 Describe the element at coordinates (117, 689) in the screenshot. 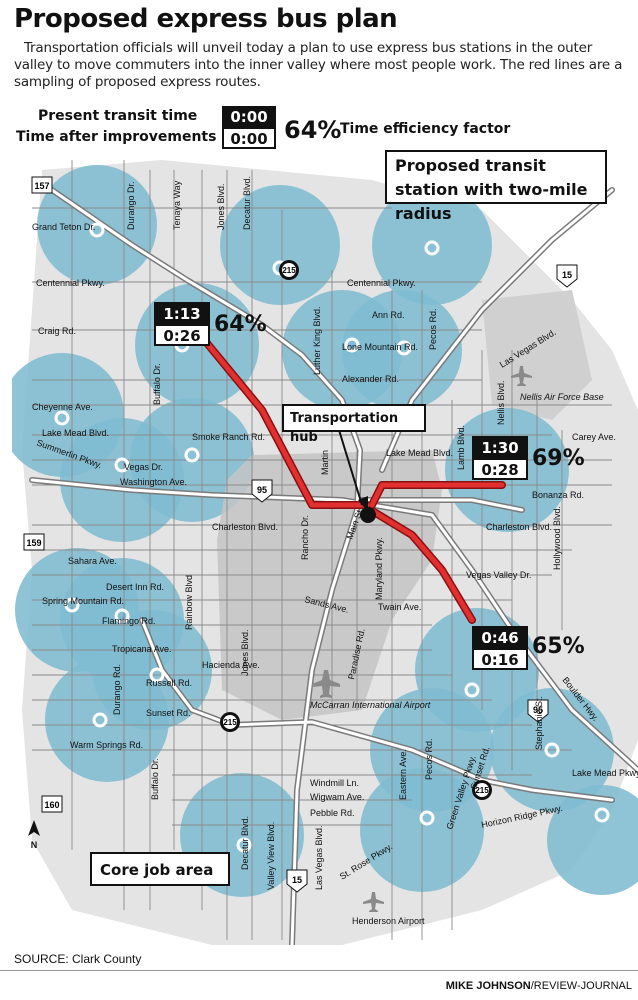

I see `label-durango-s: Durango Rd.` at that location.